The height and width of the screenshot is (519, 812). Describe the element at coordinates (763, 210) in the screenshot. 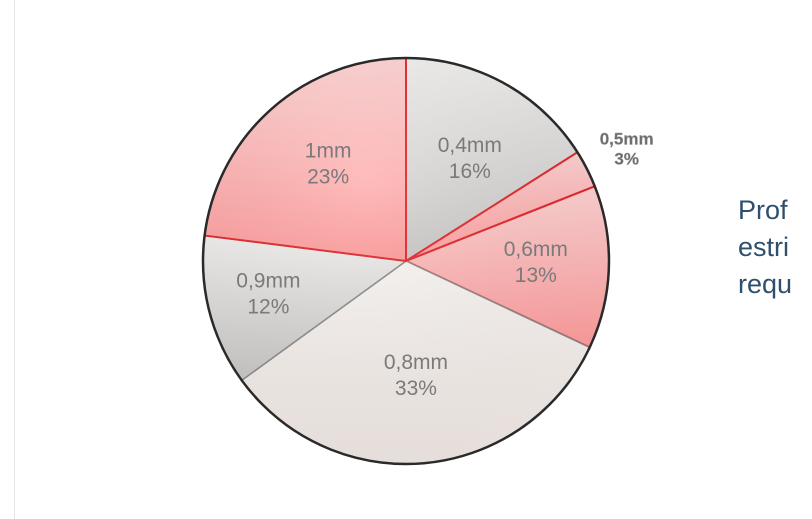

I see `side-text-line-1: Prof` at that location.